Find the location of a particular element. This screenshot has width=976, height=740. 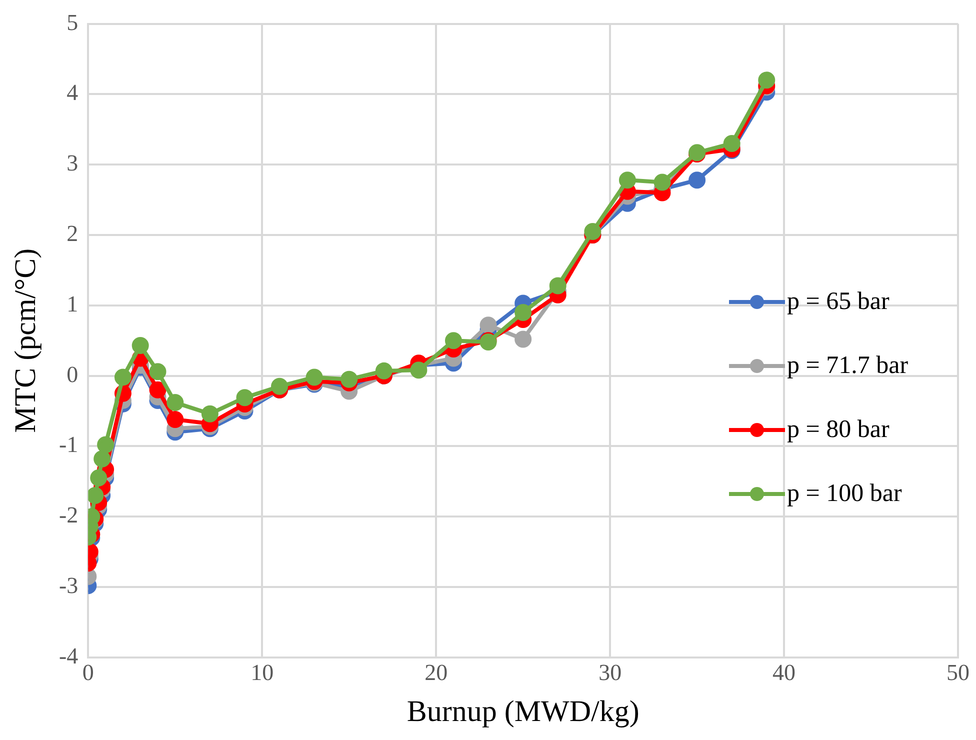

legend-label: p = 71.7 bar is located at coordinates (847, 366).